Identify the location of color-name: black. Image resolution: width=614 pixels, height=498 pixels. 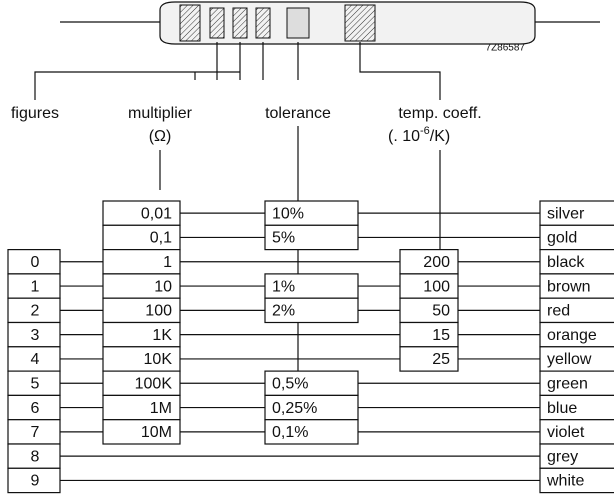
(566, 262).